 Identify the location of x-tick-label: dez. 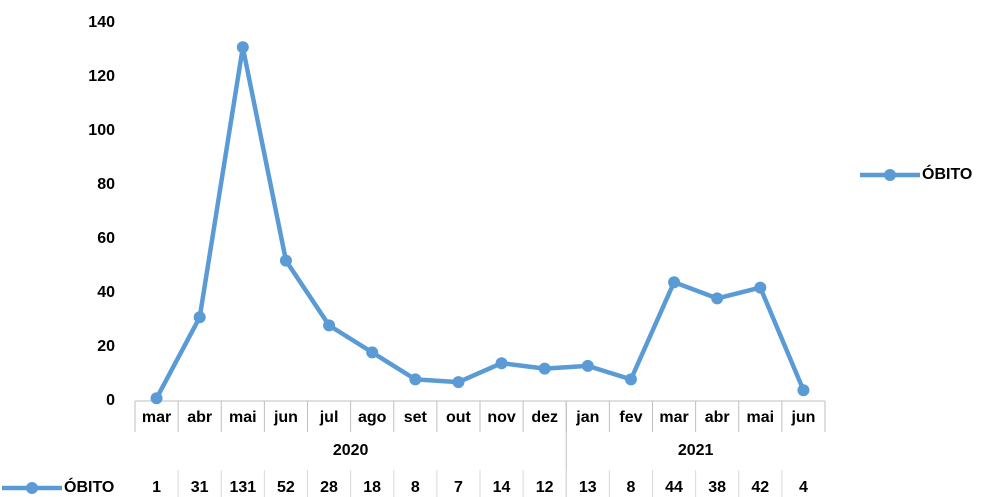
(544, 417).